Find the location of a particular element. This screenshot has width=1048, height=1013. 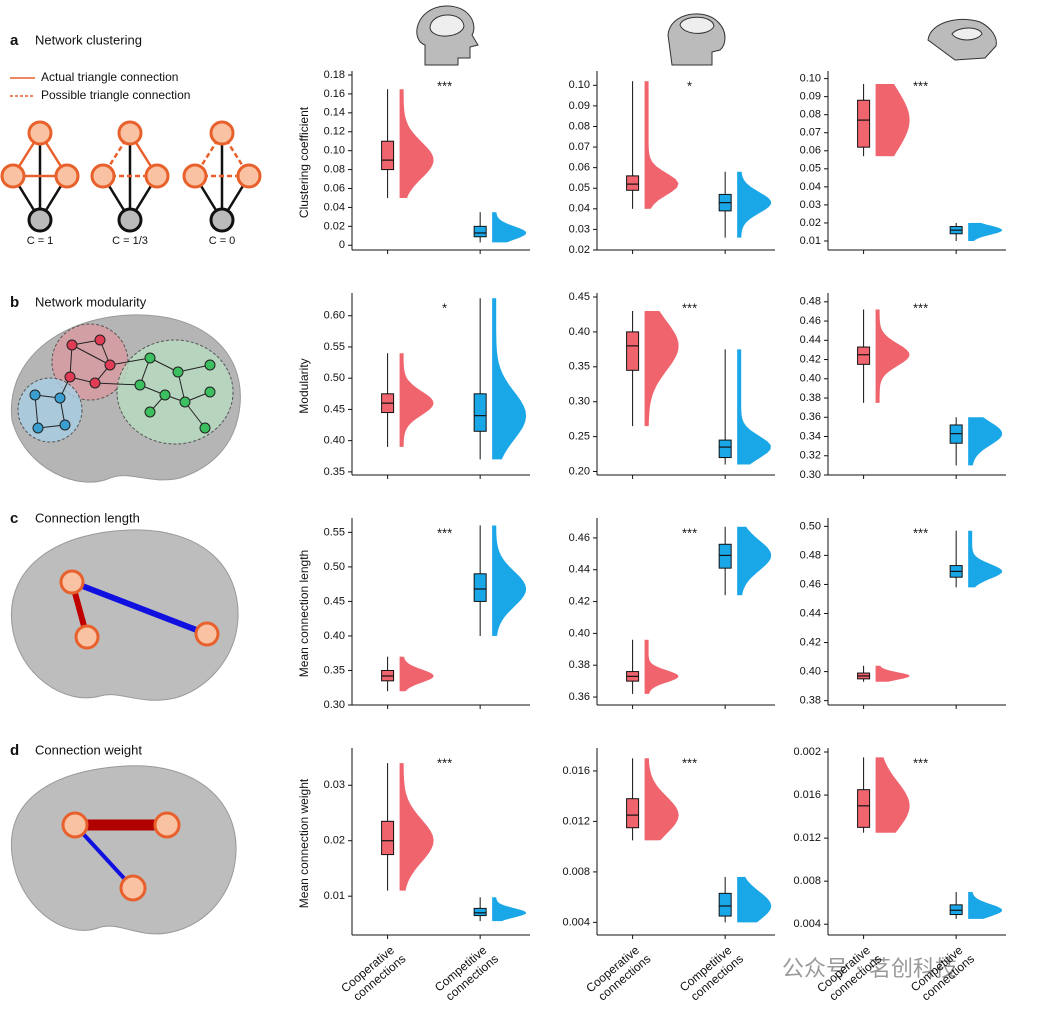

legend-label: Possible triangle connection is located at coordinates (115, 95).